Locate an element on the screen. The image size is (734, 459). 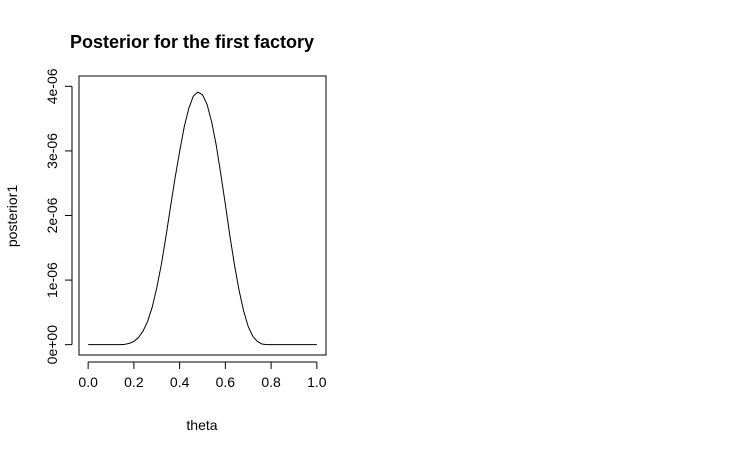
x-tick-label: 0.4 is located at coordinates (180, 382).